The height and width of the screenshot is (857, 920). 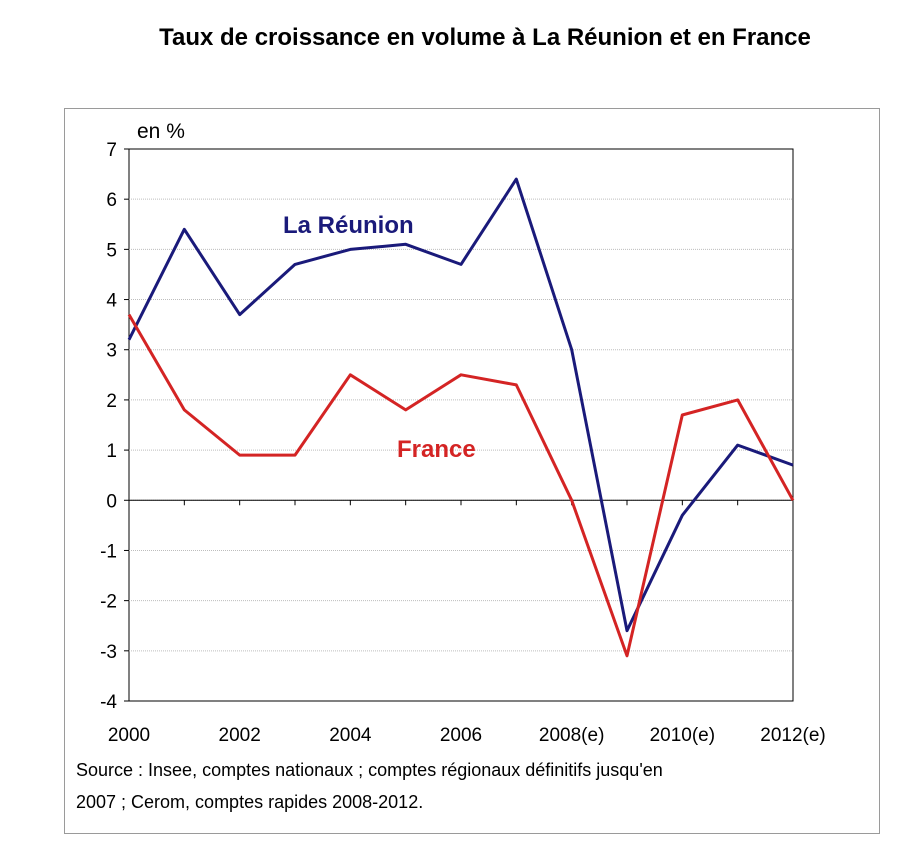 I want to click on series-label-france: France, so click(x=436, y=449).